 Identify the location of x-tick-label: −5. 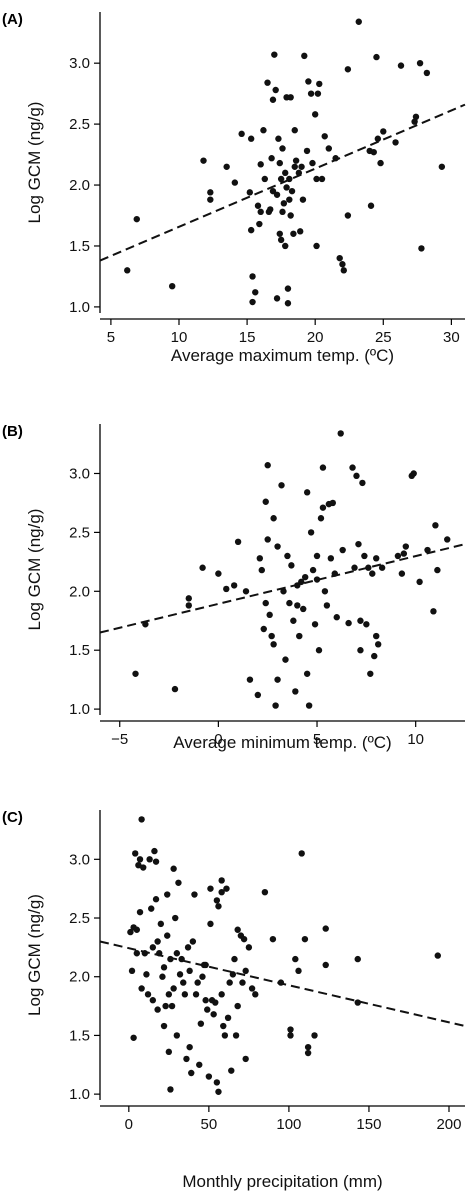
(119, 739).